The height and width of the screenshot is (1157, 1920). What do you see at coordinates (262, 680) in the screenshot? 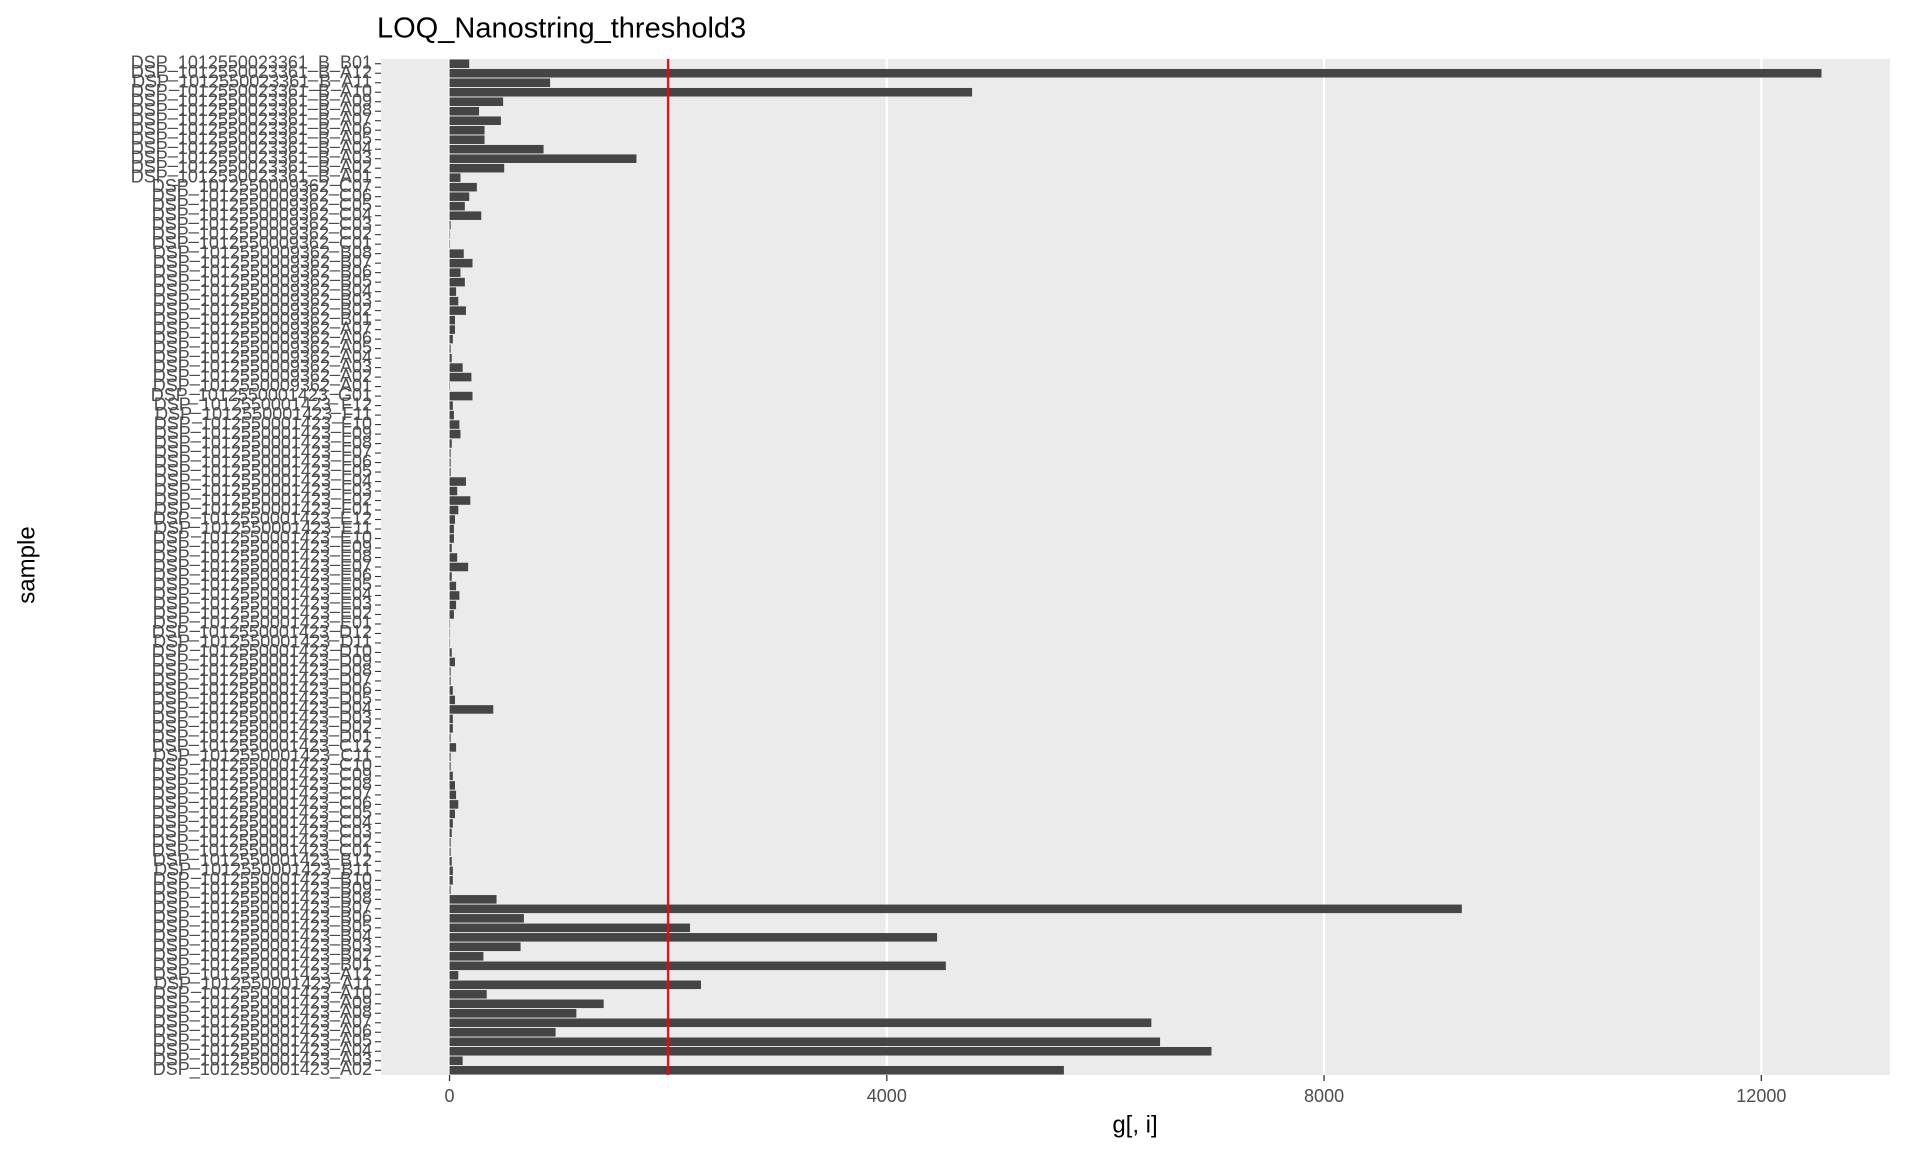
I see `y-tick-label: DSP_1012550001423_D07` at bounding box center [262, 680].